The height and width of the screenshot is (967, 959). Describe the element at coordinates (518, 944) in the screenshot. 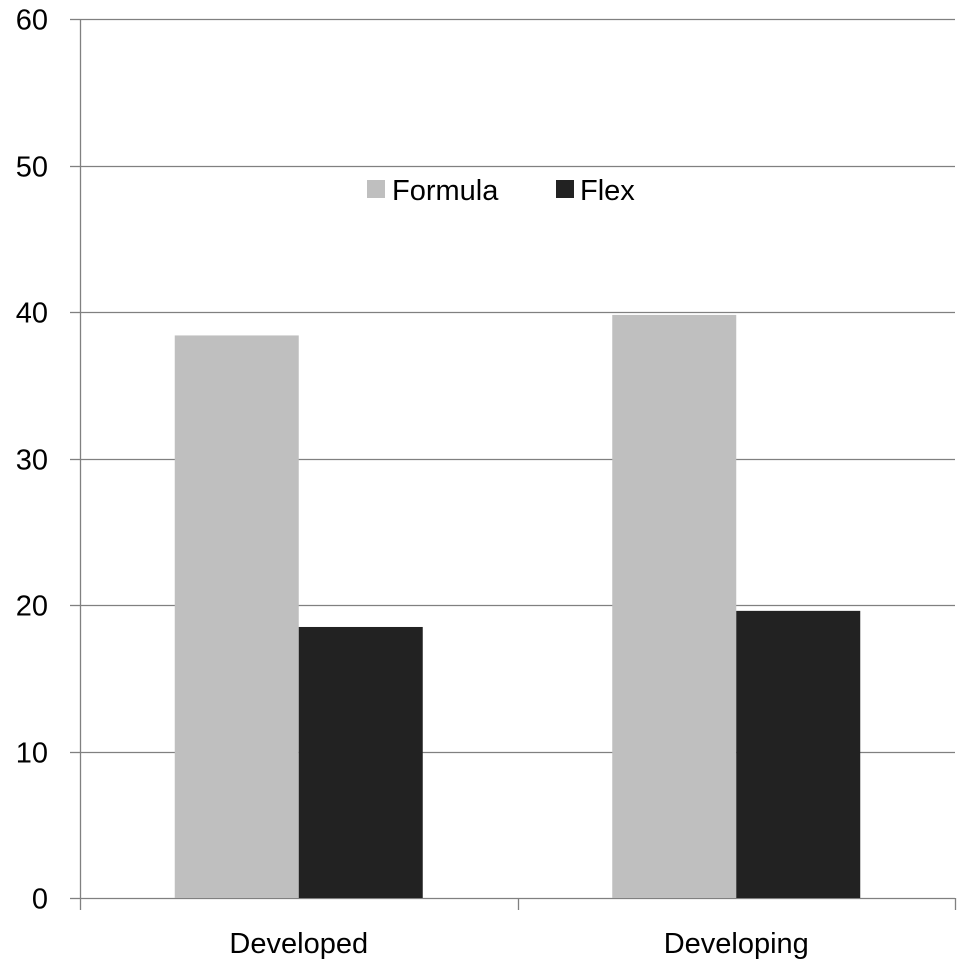

I see `x-tick-labels: Developed Developing` at that location.